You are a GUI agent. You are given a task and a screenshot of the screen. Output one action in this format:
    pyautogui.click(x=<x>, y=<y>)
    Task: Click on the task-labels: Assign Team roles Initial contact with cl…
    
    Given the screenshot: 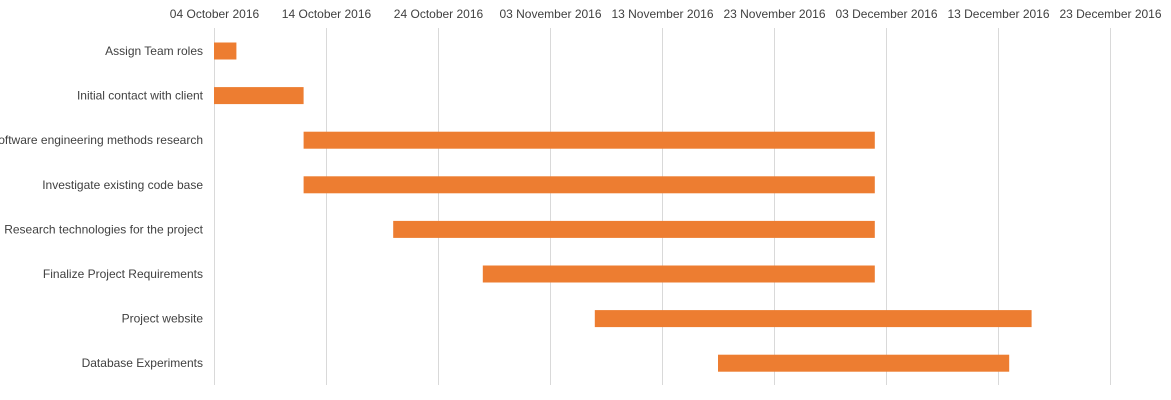 What is the action you would take?
    pyautogui.click(x=102, y=207)
    